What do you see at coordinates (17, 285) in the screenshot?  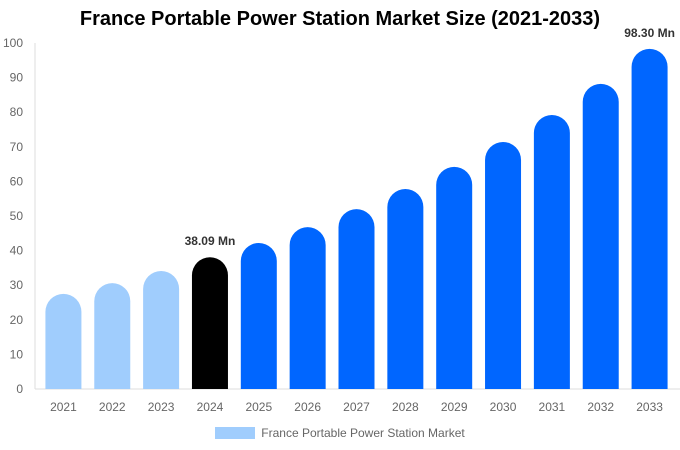 I see `y-tick-label: 30` at bounding box center [17, 285].